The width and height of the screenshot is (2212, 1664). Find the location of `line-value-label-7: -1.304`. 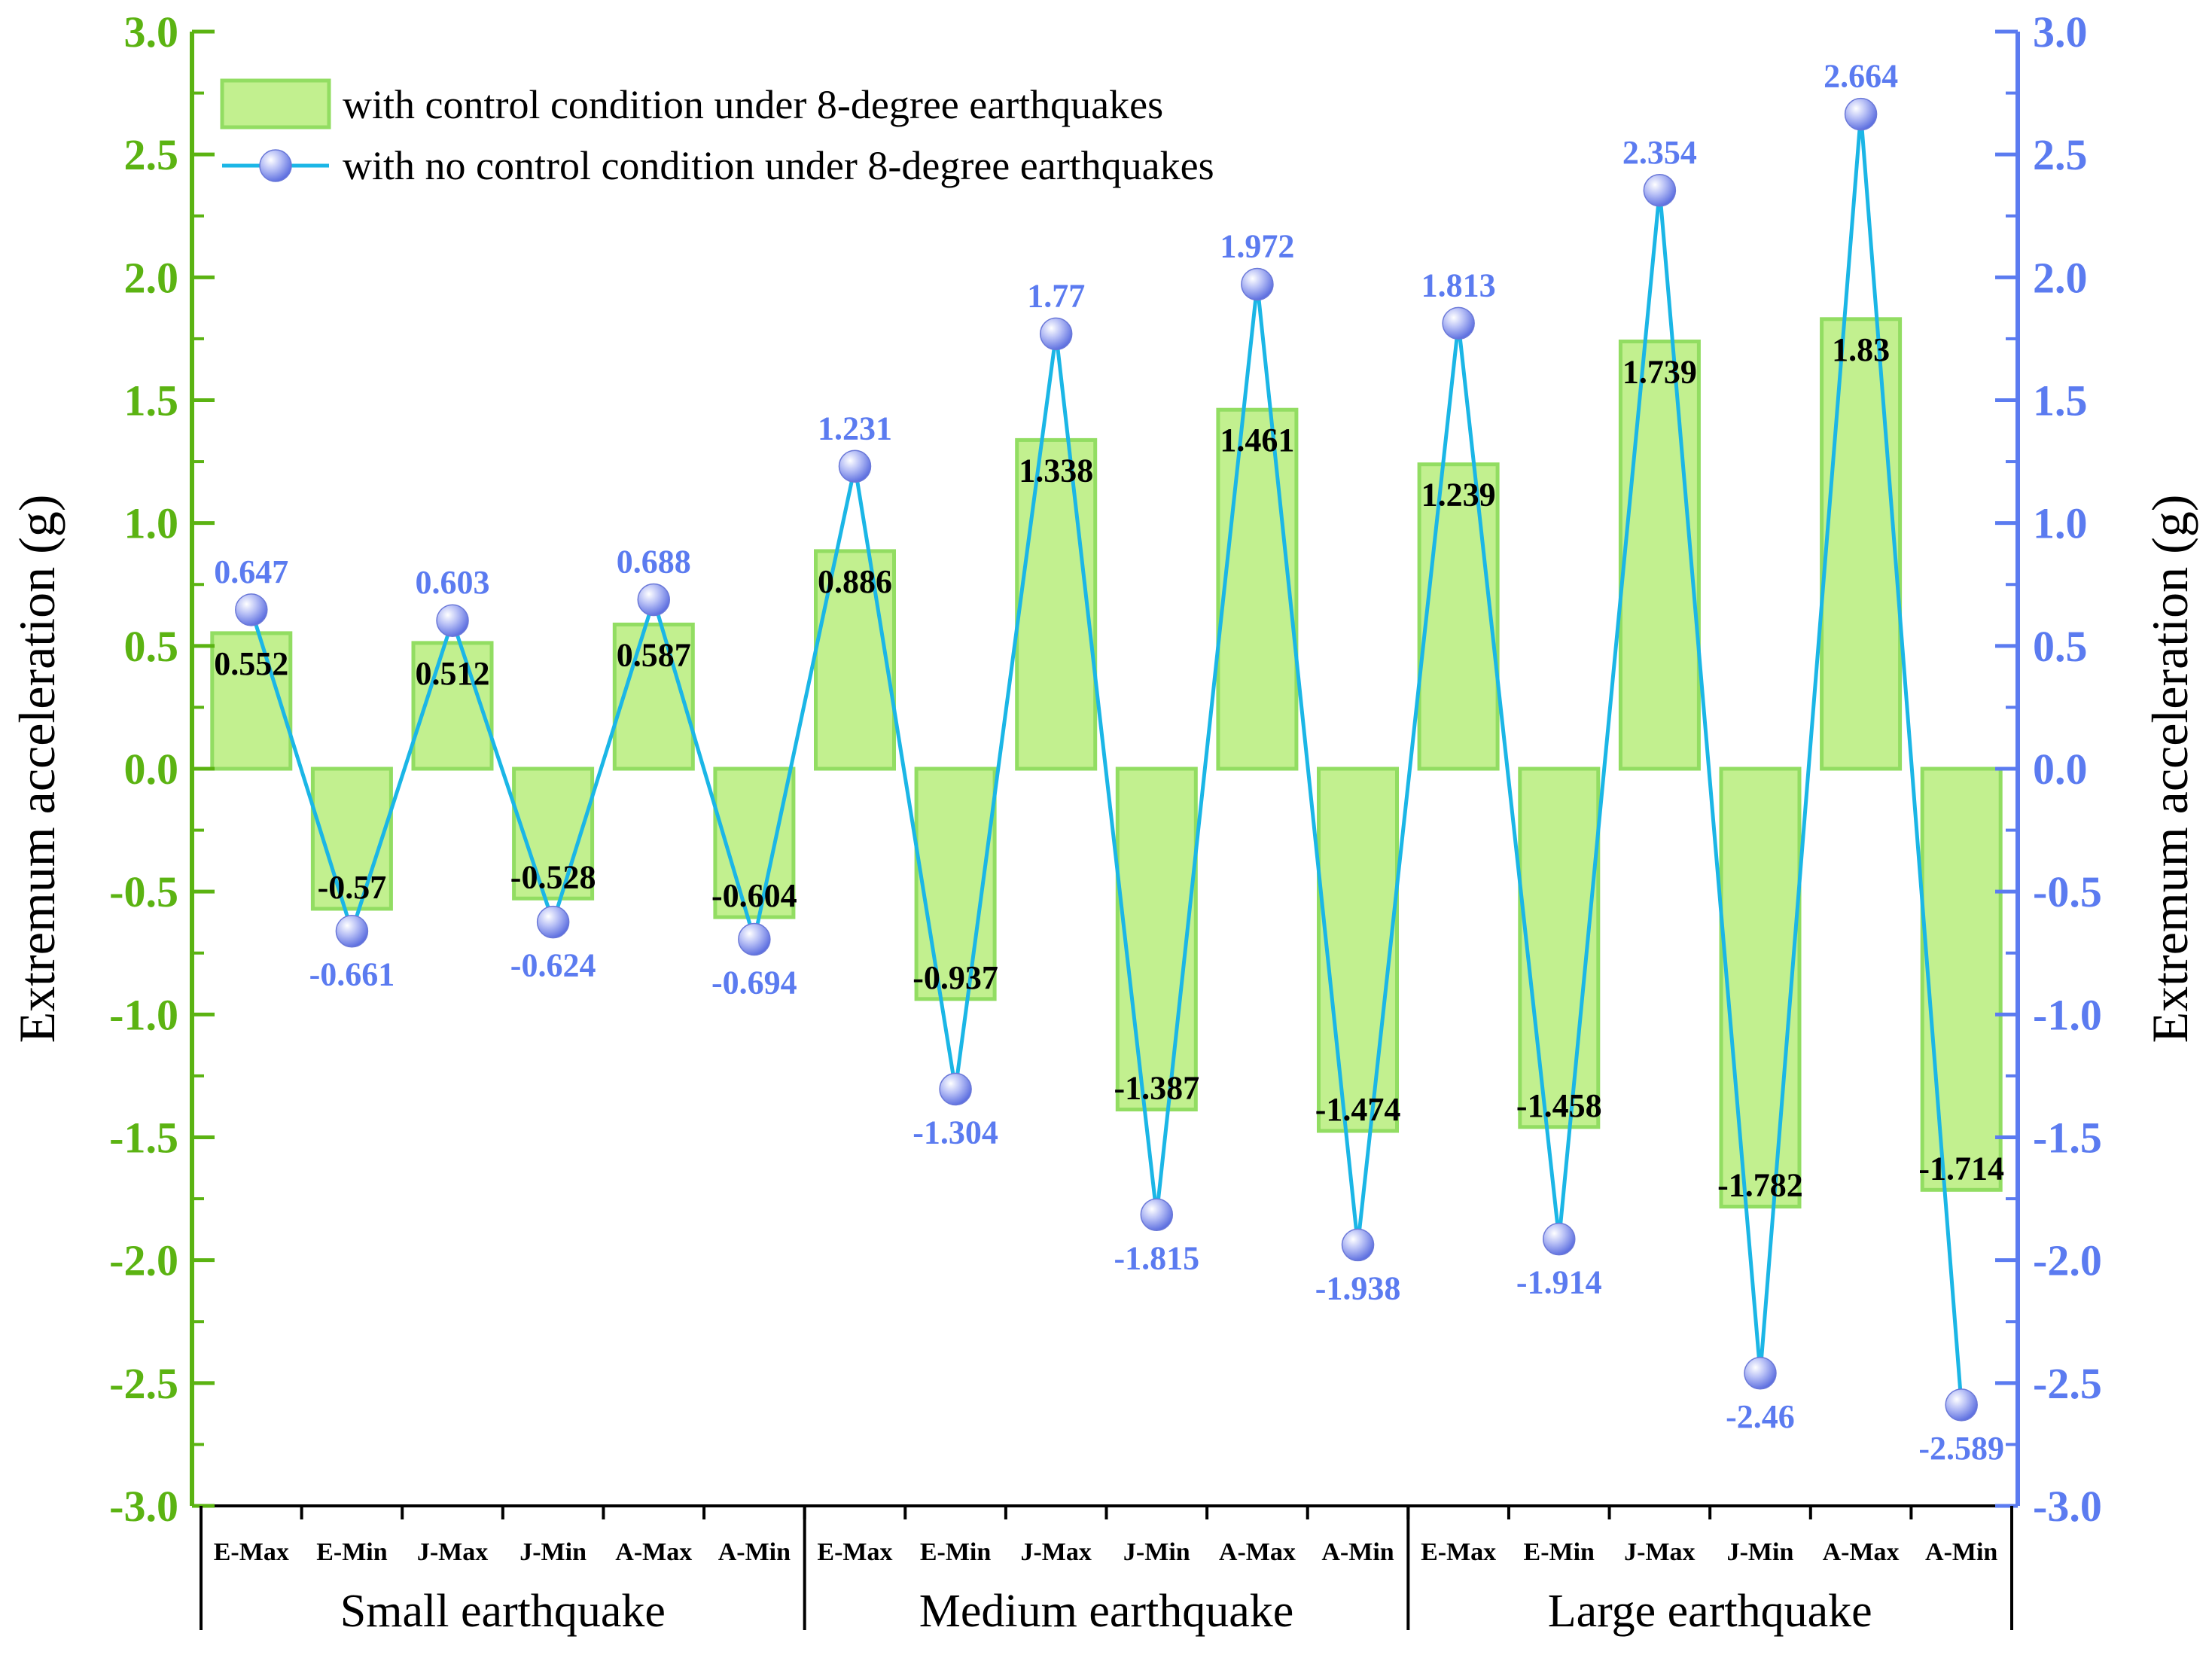

line-value-label-7: -1.304 is located at coordinates (955, 1132).